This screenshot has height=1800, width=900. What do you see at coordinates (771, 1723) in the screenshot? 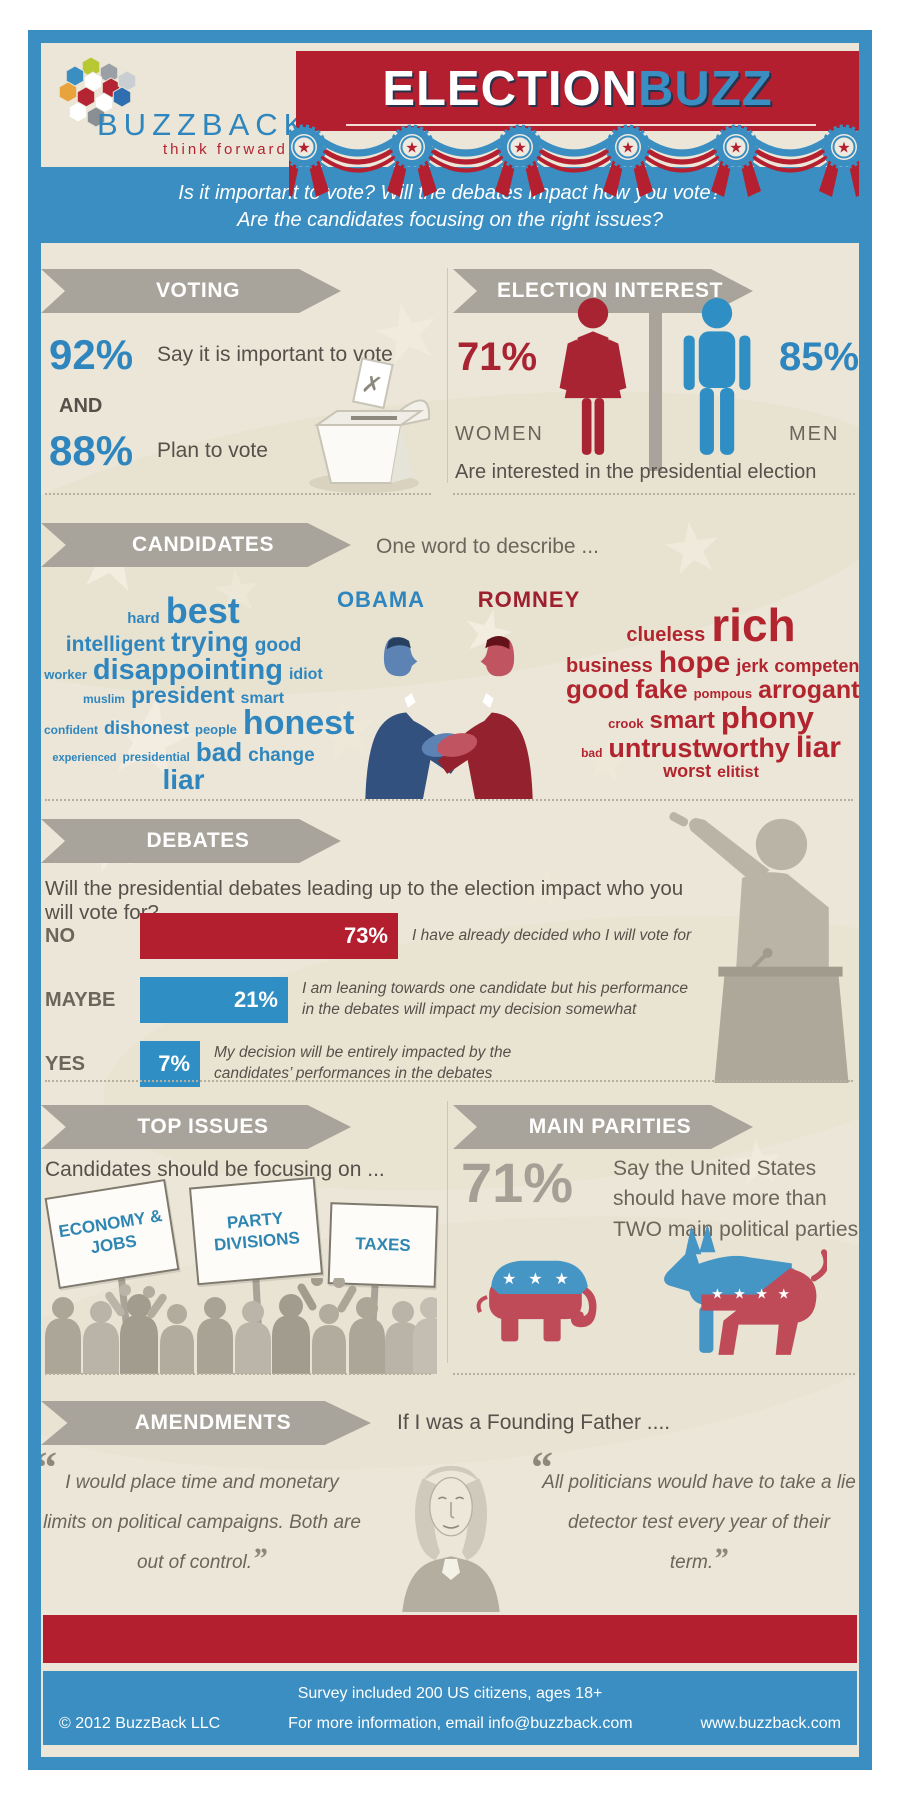
I see `footer-website: www.buzzback.com` at bounding box center [771, 1723].